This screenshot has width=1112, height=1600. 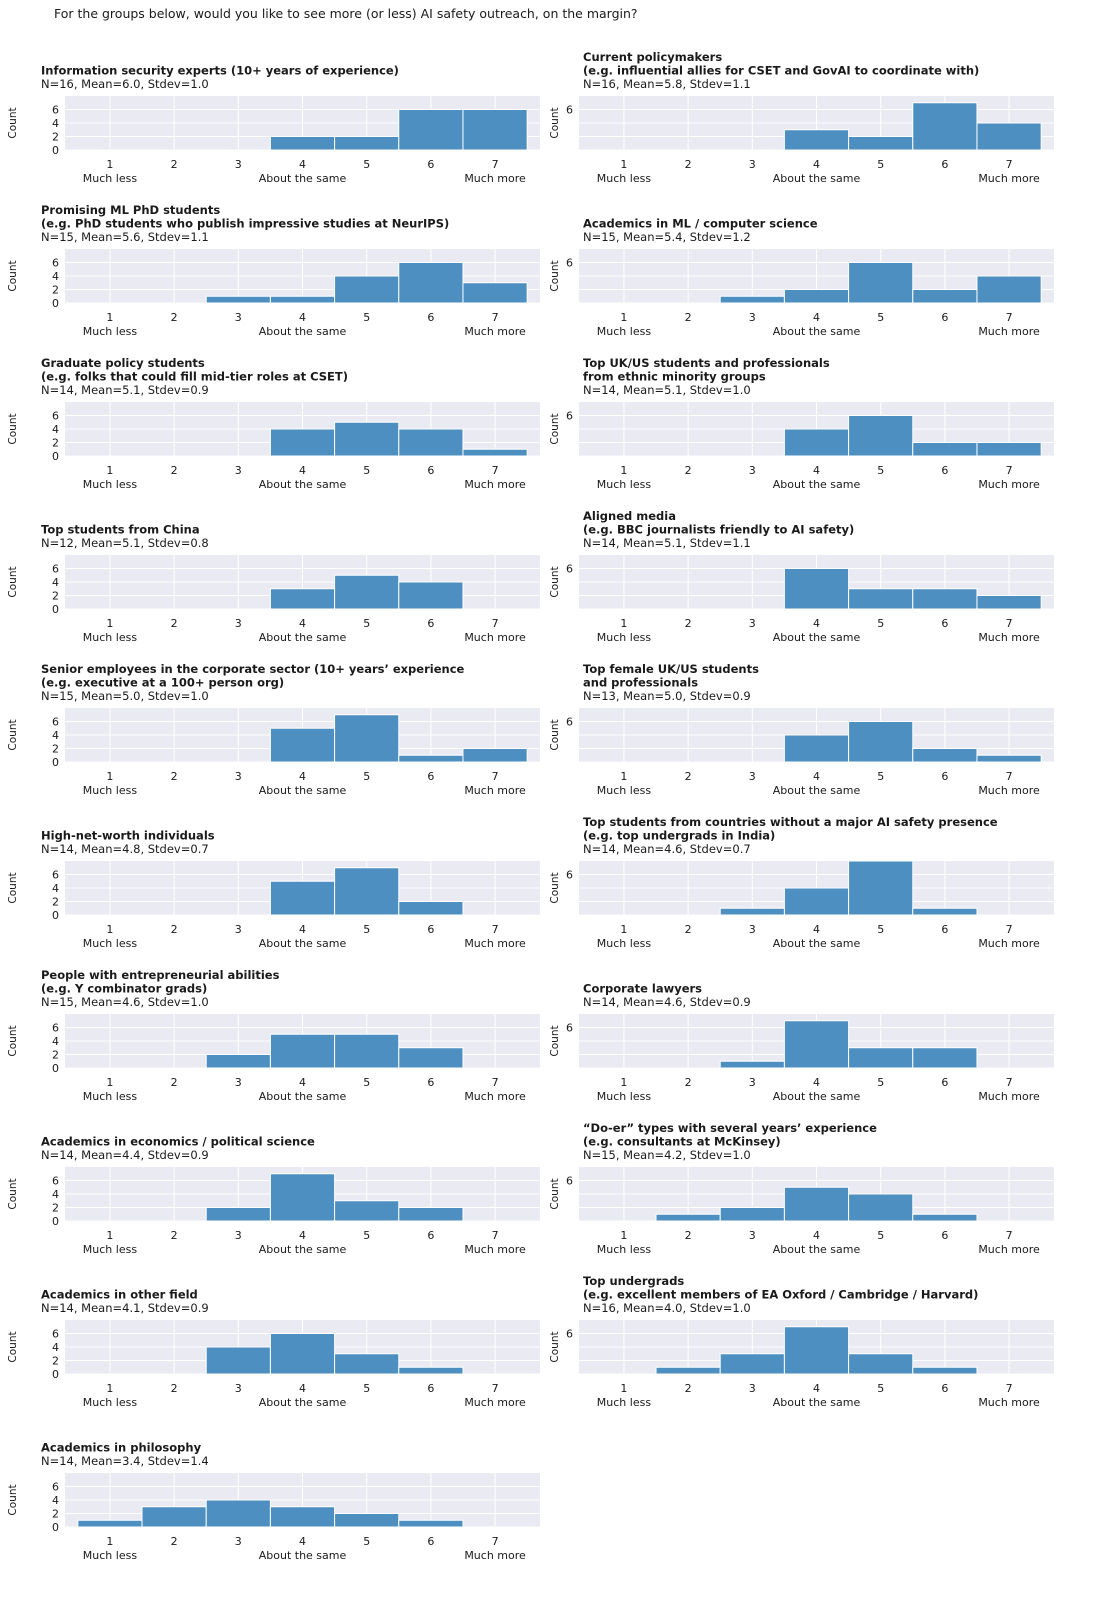 I want to click on chart-title-line: (e.g. executive at a 100+ person org), so click(x=162, y=683).